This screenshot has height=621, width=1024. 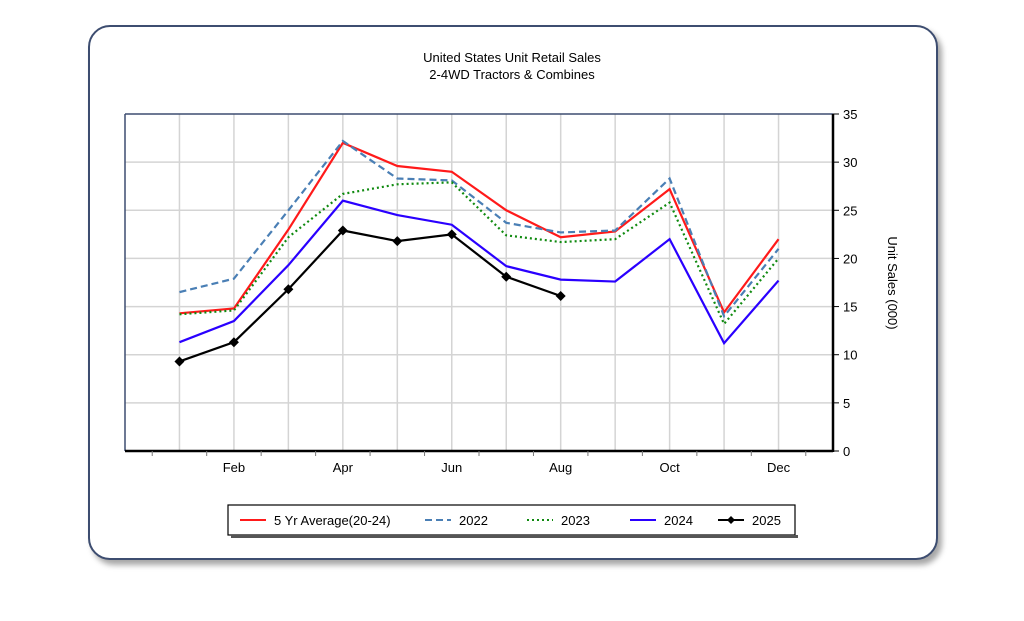 What do you see at coordinates (575, 520) in the screenshot?
I see `legend-label: 2023` at bounding box center [575, 520].